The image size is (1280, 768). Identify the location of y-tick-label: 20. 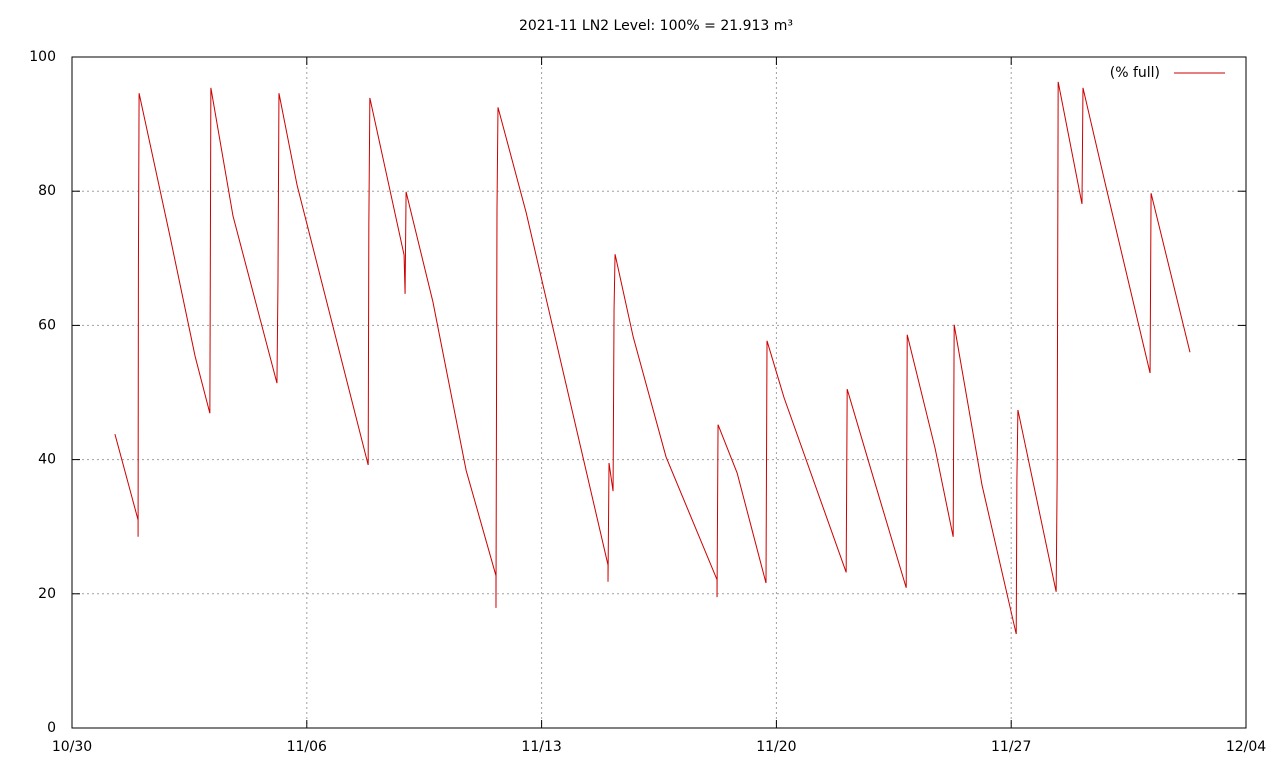
(47, 594).